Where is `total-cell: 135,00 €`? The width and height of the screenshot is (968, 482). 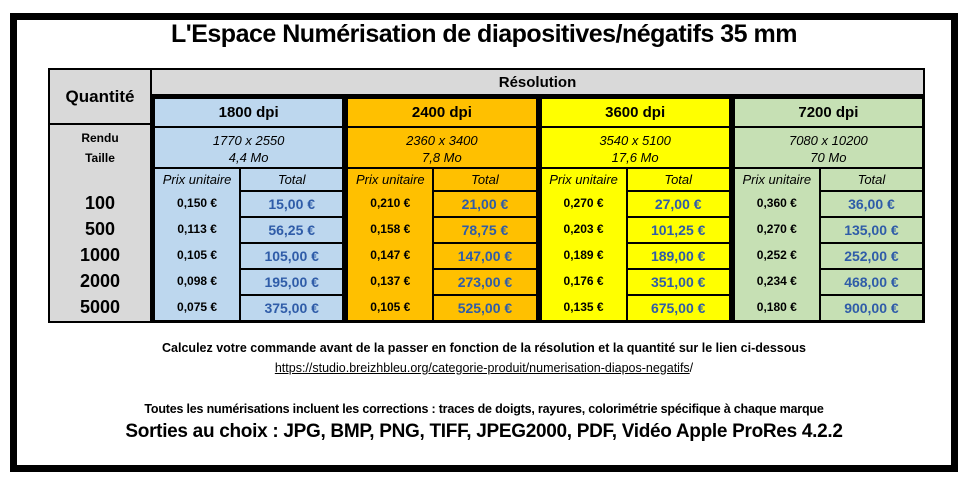 total-cell: 135,00 € is located at coordinates (871, 229).